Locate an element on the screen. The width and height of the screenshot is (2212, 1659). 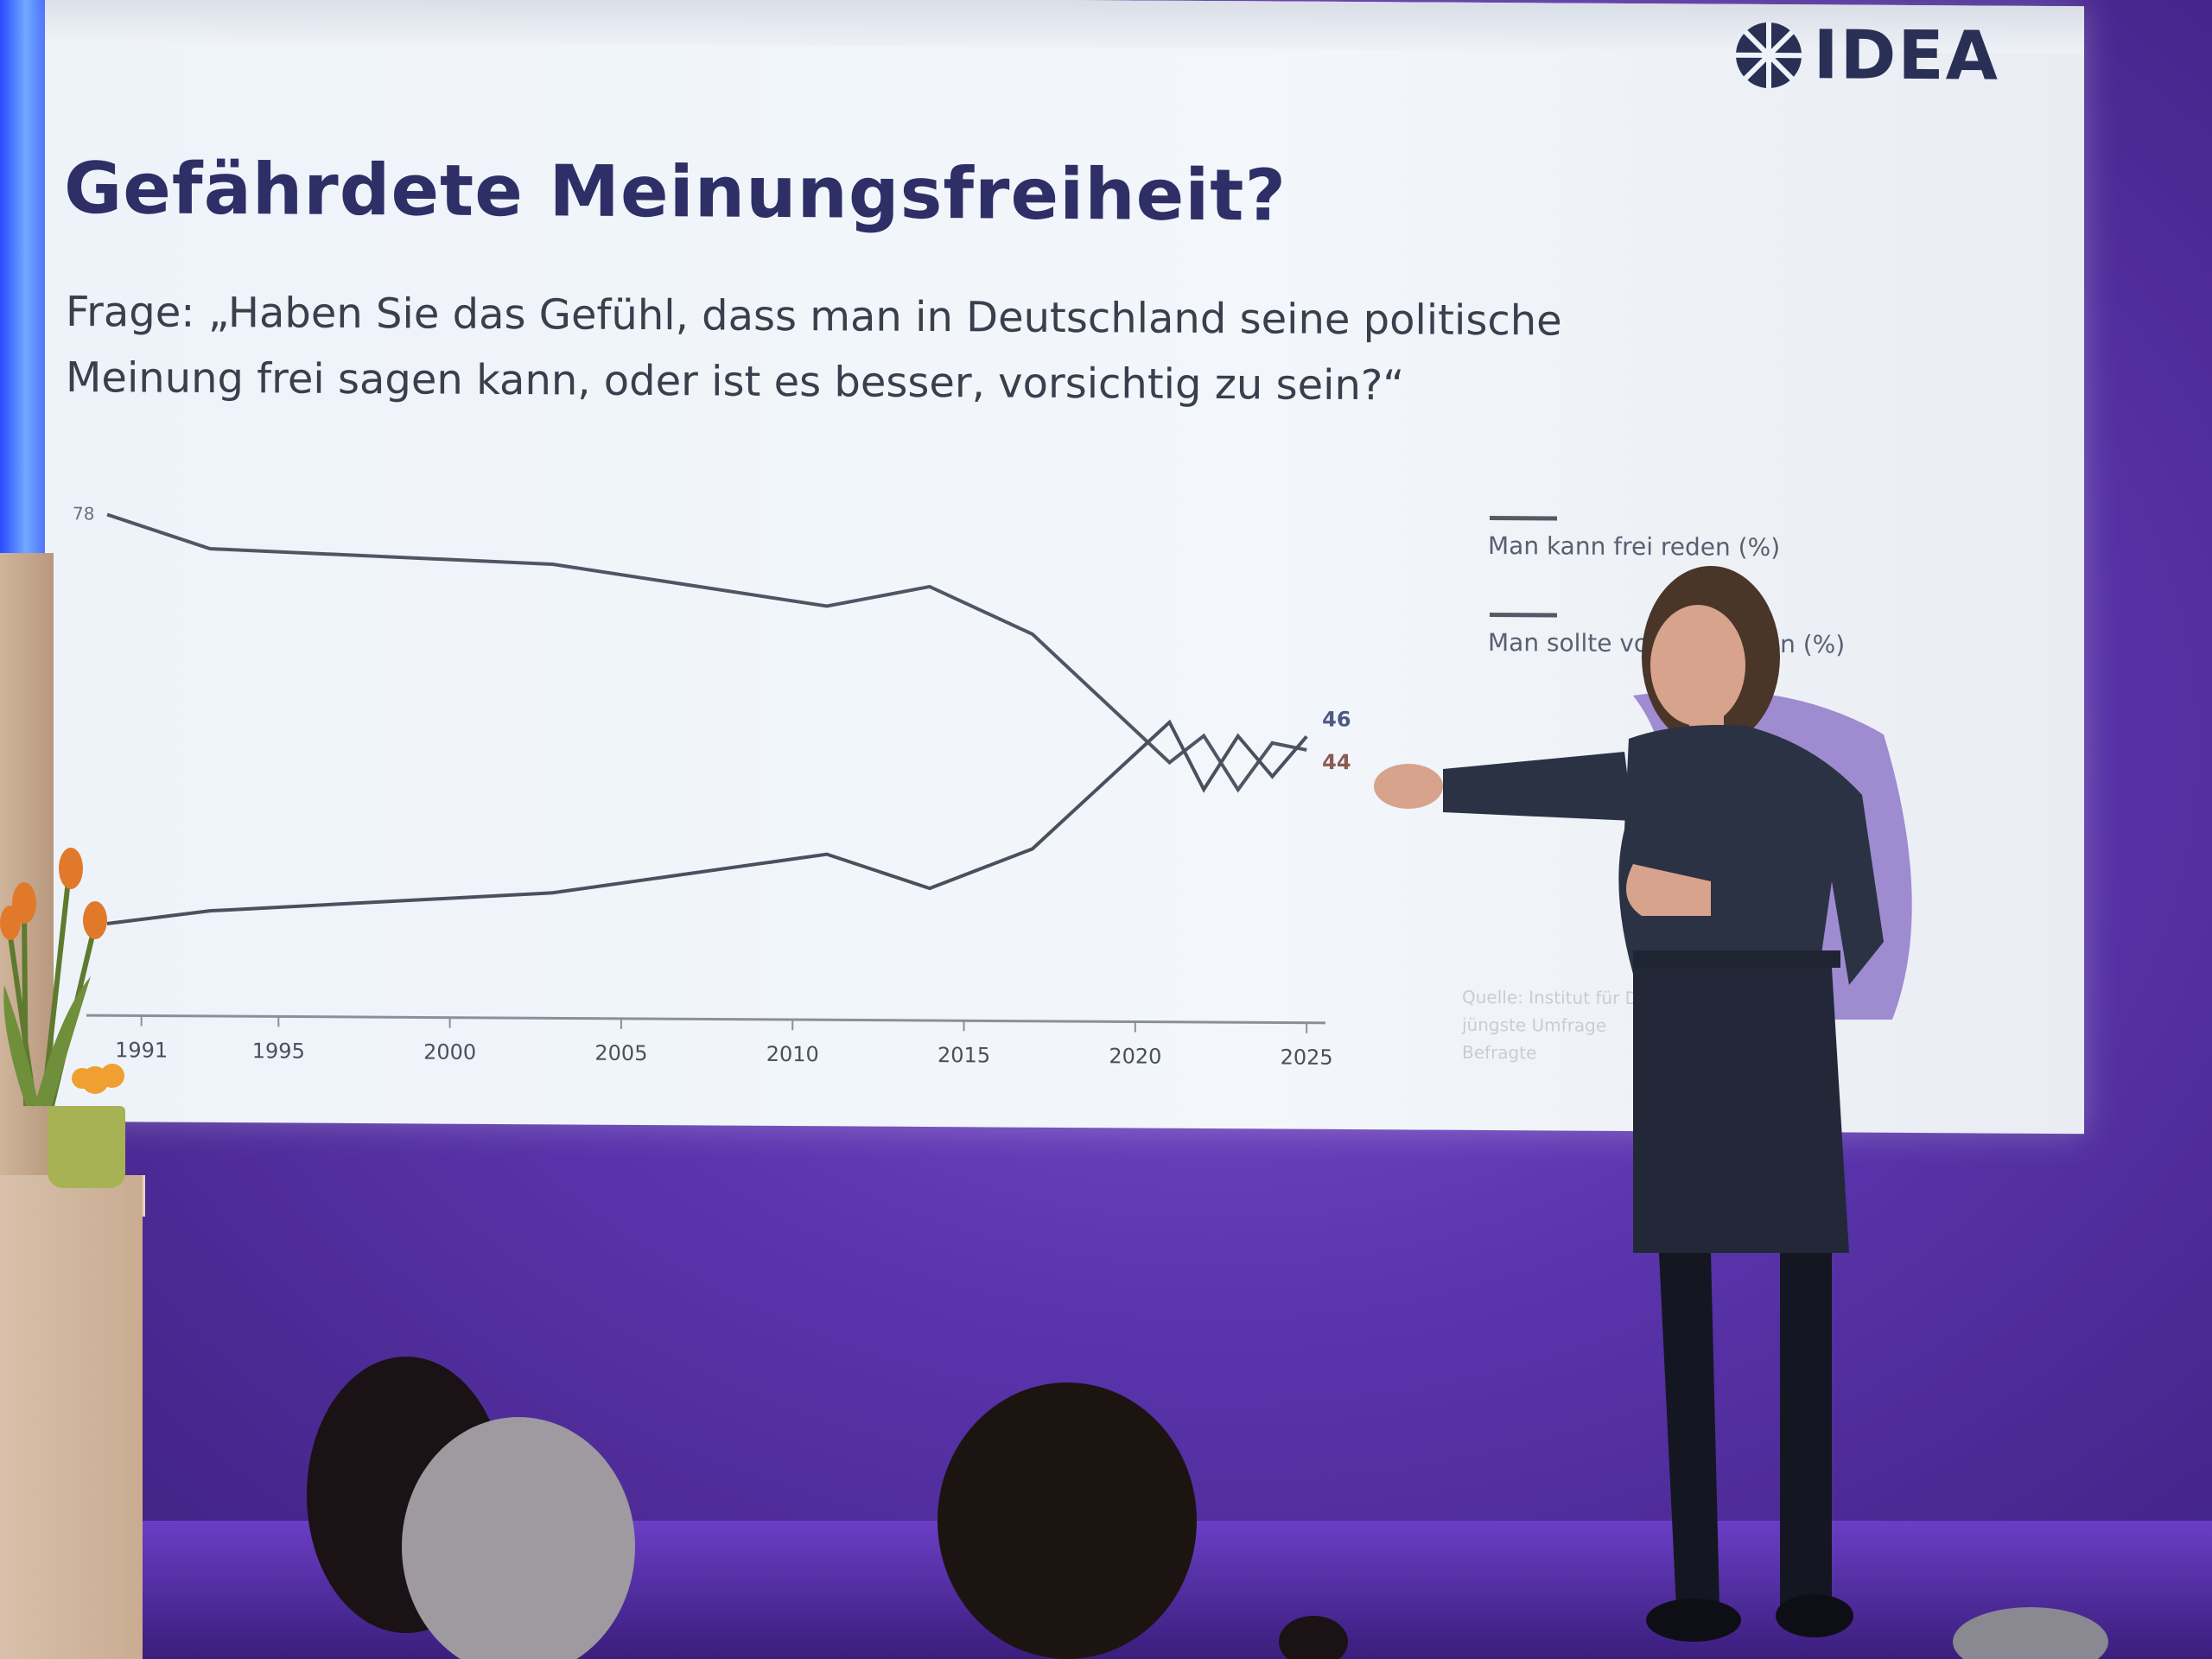
x-tick-label: 2020 is located at coordinates (1135, 1056).